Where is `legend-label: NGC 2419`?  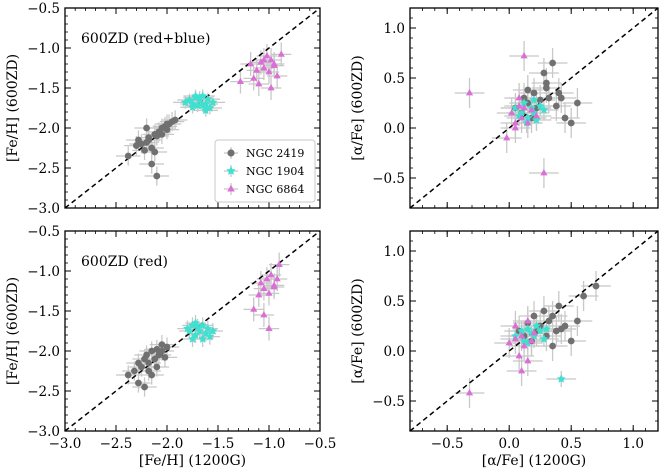 legend-label: NGC 2419 is located at coordinates (275, 153).